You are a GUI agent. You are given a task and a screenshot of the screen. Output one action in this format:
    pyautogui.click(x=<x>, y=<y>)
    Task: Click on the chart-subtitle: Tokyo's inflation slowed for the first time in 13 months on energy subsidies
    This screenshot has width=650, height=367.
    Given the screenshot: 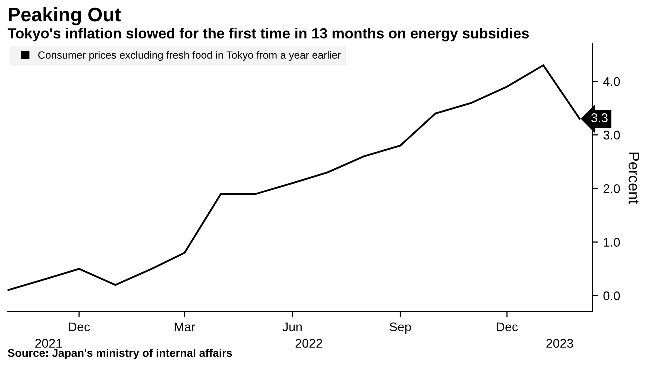 What is the action you would take?
    pyautogui.click(x=269, y=35)
    